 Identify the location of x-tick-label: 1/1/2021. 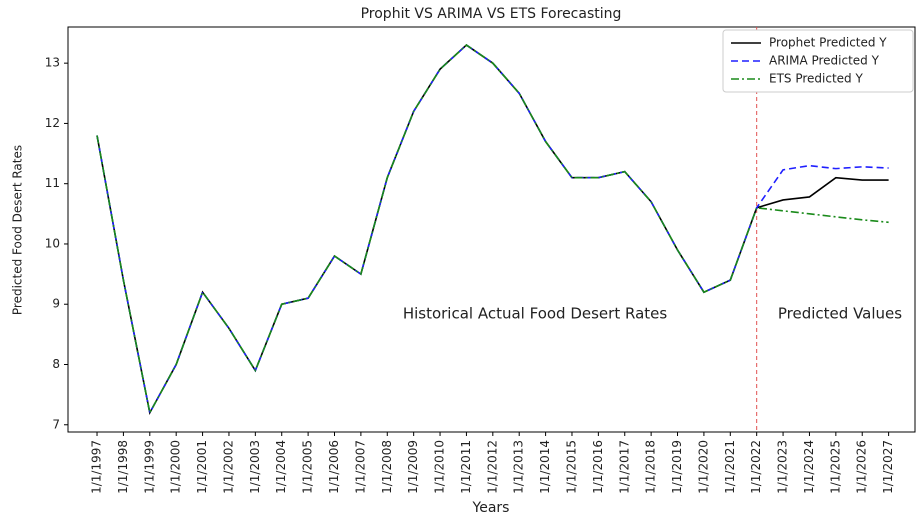
(730, 467).